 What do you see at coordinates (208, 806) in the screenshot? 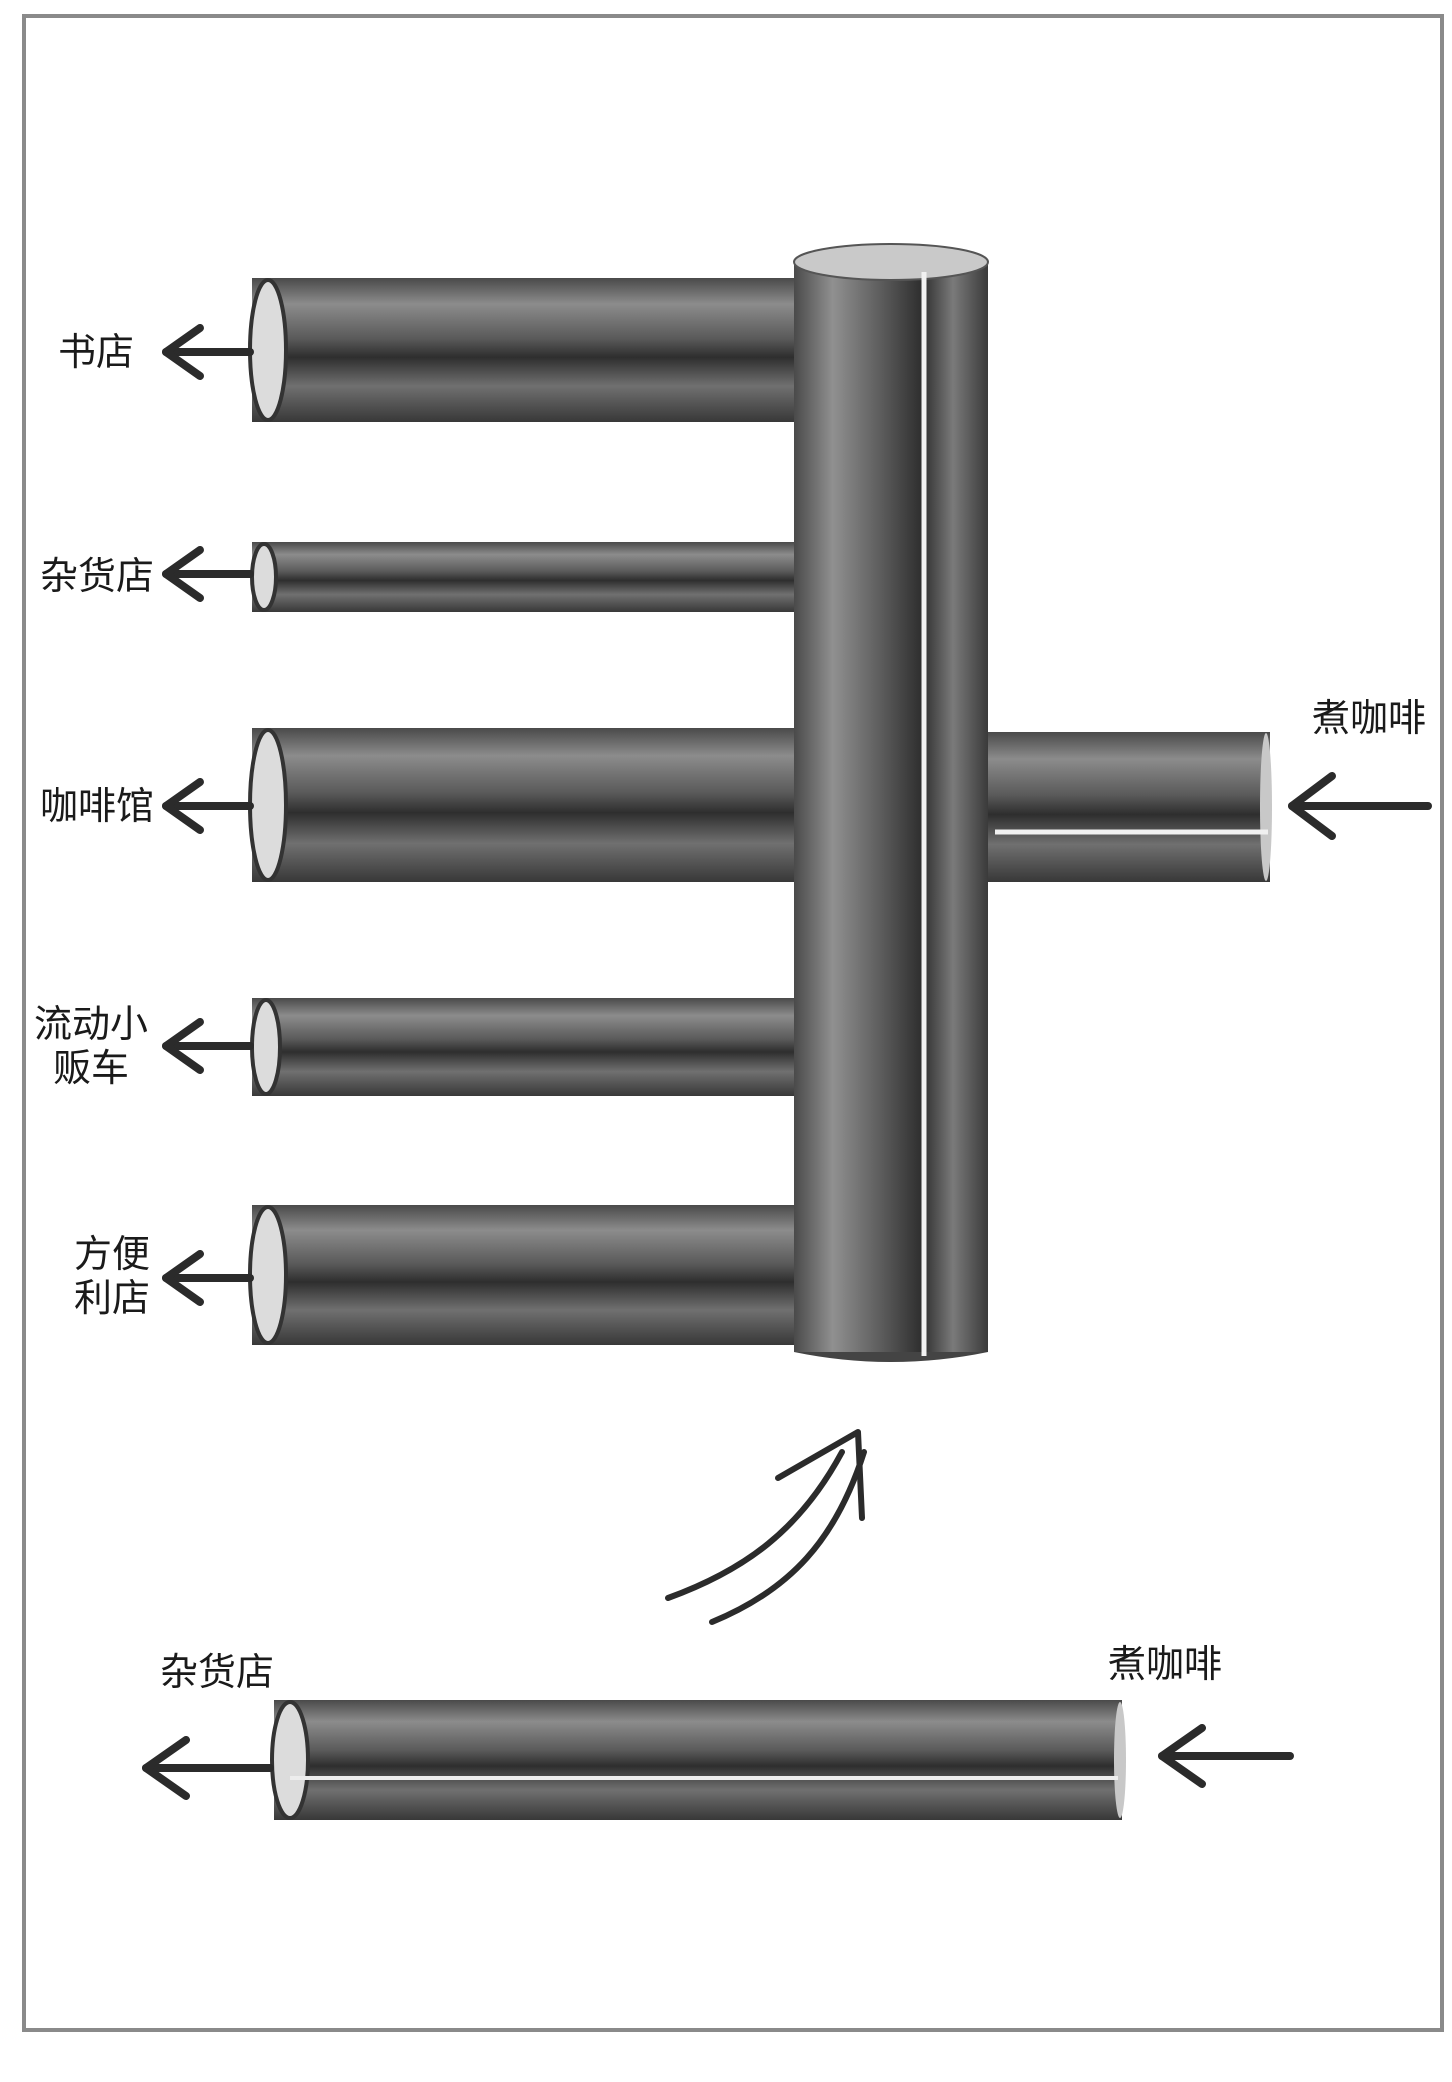
I see `arrow-to-cafe` at bounding box center [208, 806].